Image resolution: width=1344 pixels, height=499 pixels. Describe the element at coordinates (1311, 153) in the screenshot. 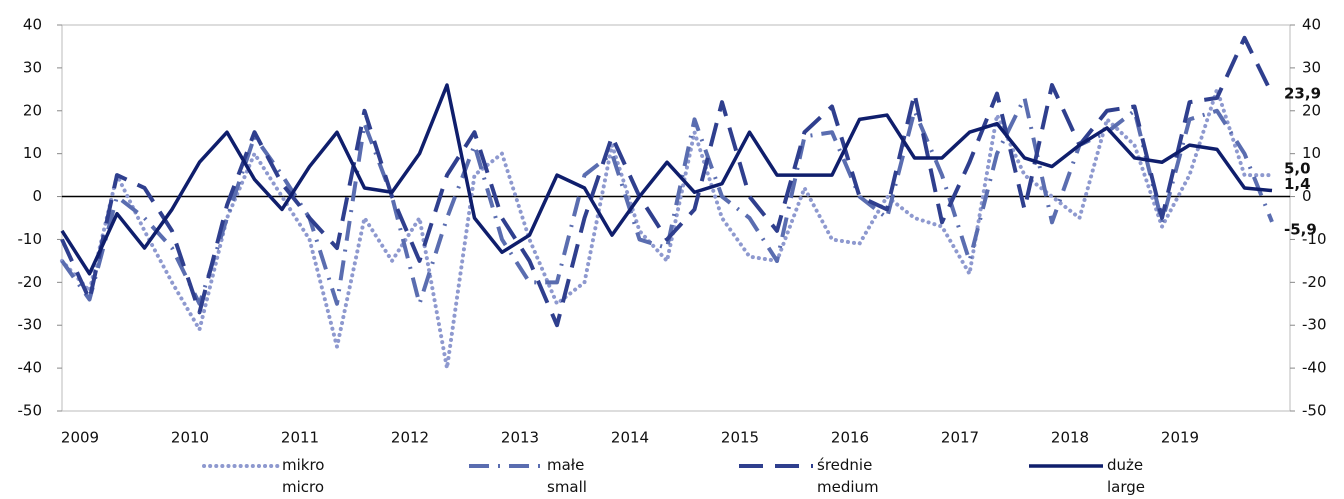

I see `y2-tick-label: 10` at that location.